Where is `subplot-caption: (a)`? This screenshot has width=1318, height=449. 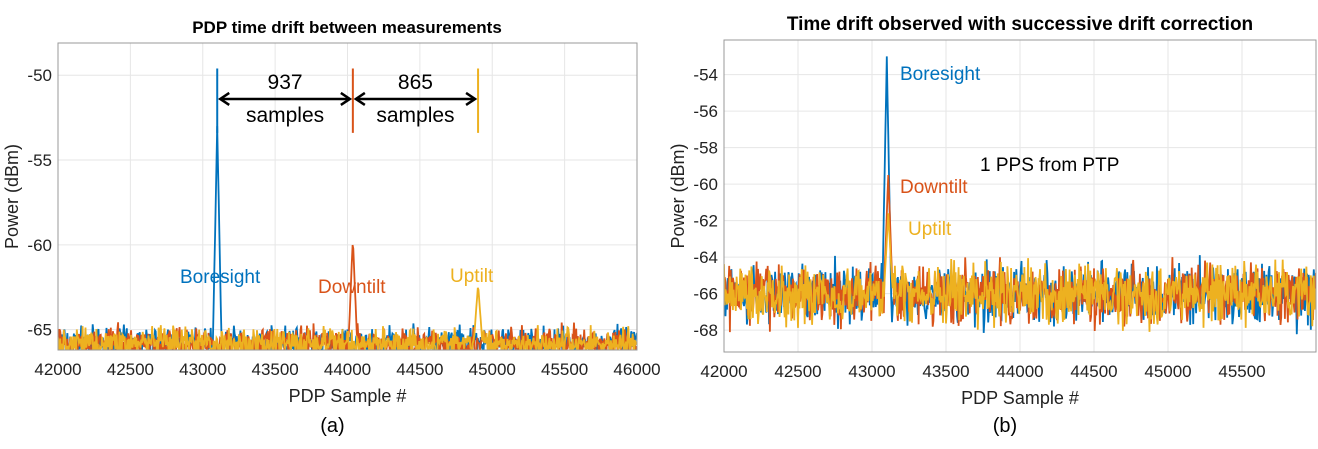
subplot-caption: (a) is located at coordinates (332, 426).